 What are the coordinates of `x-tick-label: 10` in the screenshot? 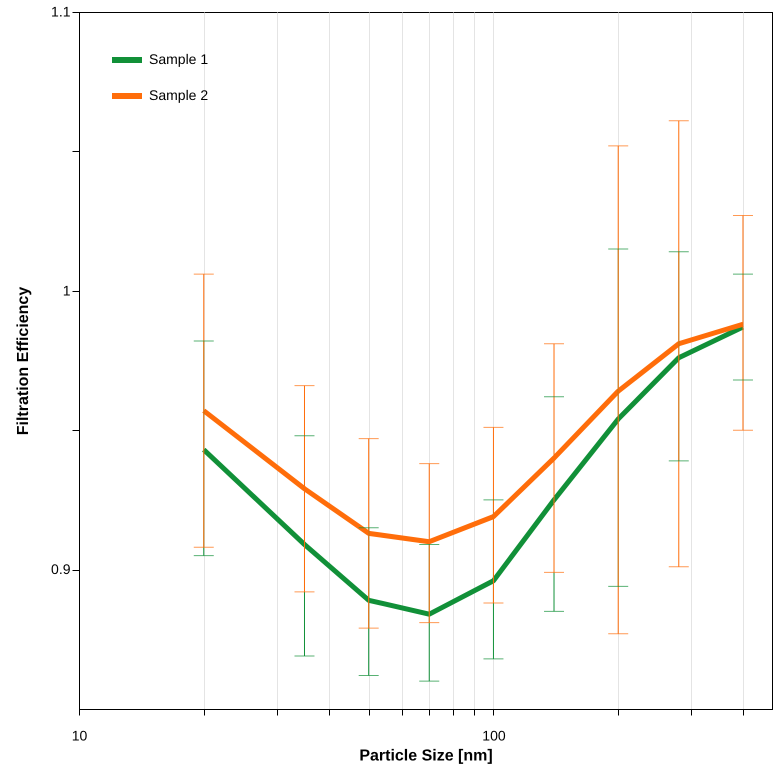 It's located at (80, 736).